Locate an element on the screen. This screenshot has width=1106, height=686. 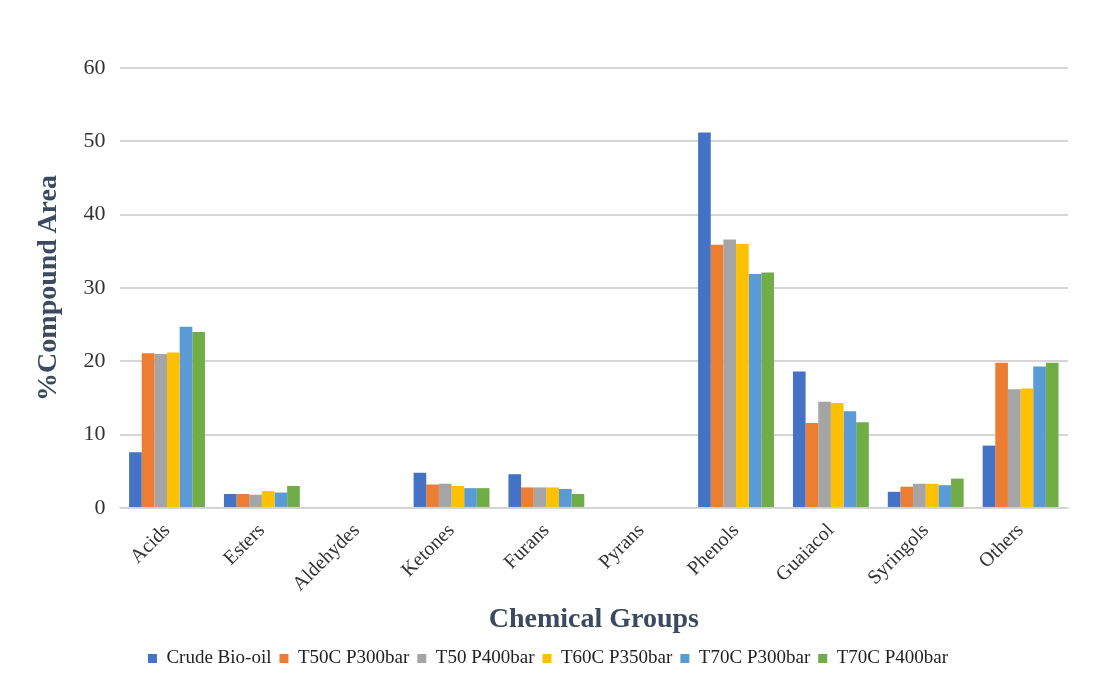
y-tick-label: 40 is located at coordinates (94, 213).